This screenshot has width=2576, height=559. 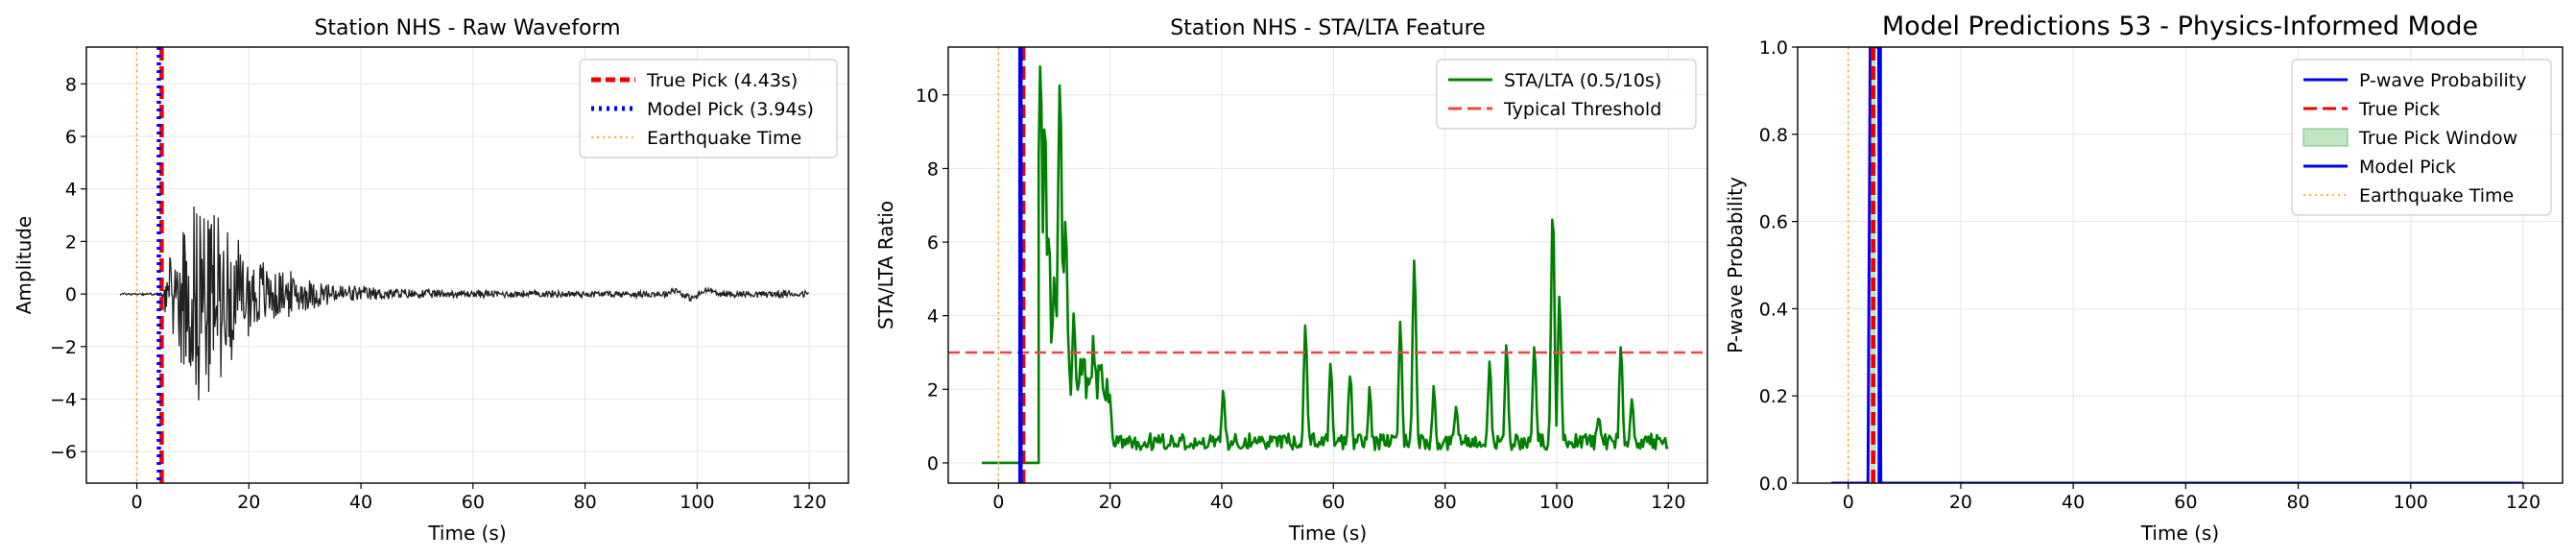 What do you see at coordinates (2443, 80) in the screenshot?
I see `legend-label: P-wave Probability` at bounding box center [2443, 80].